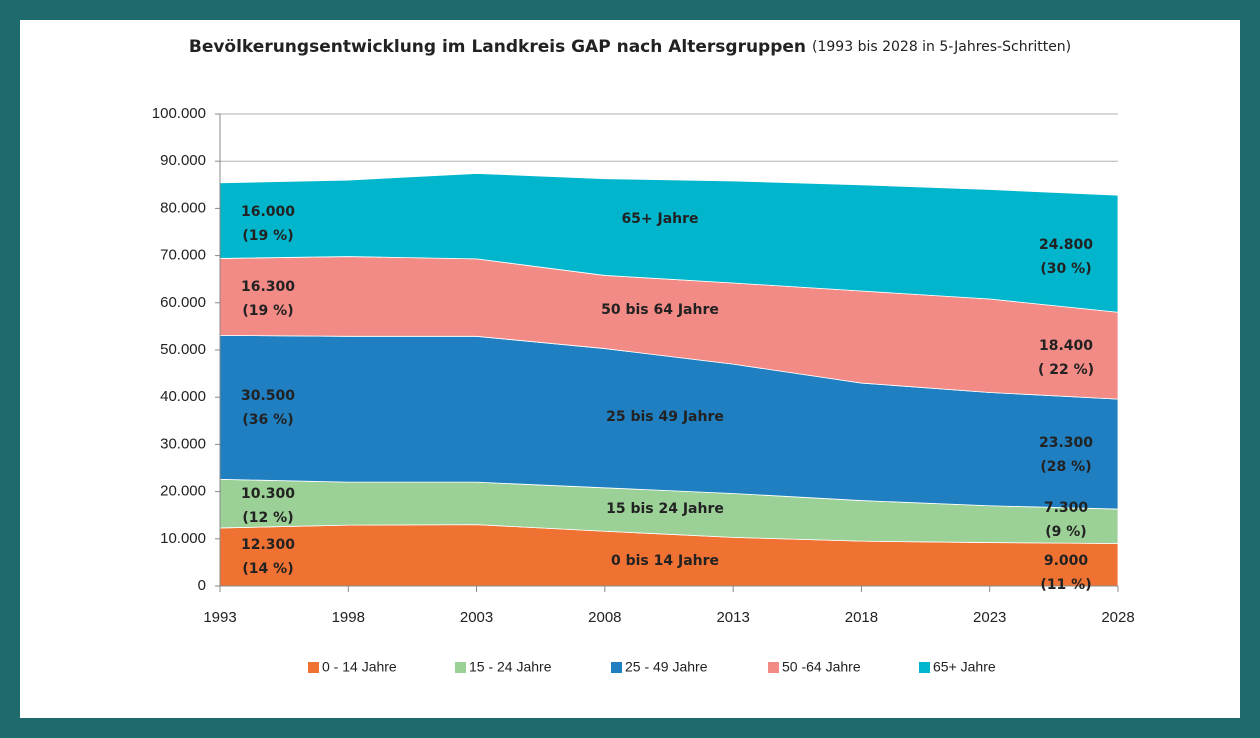  What do you see at coordinates (476, 617) in the screenshot?
I see `x-tick-label: 2003` at bounding box center [476, 617].